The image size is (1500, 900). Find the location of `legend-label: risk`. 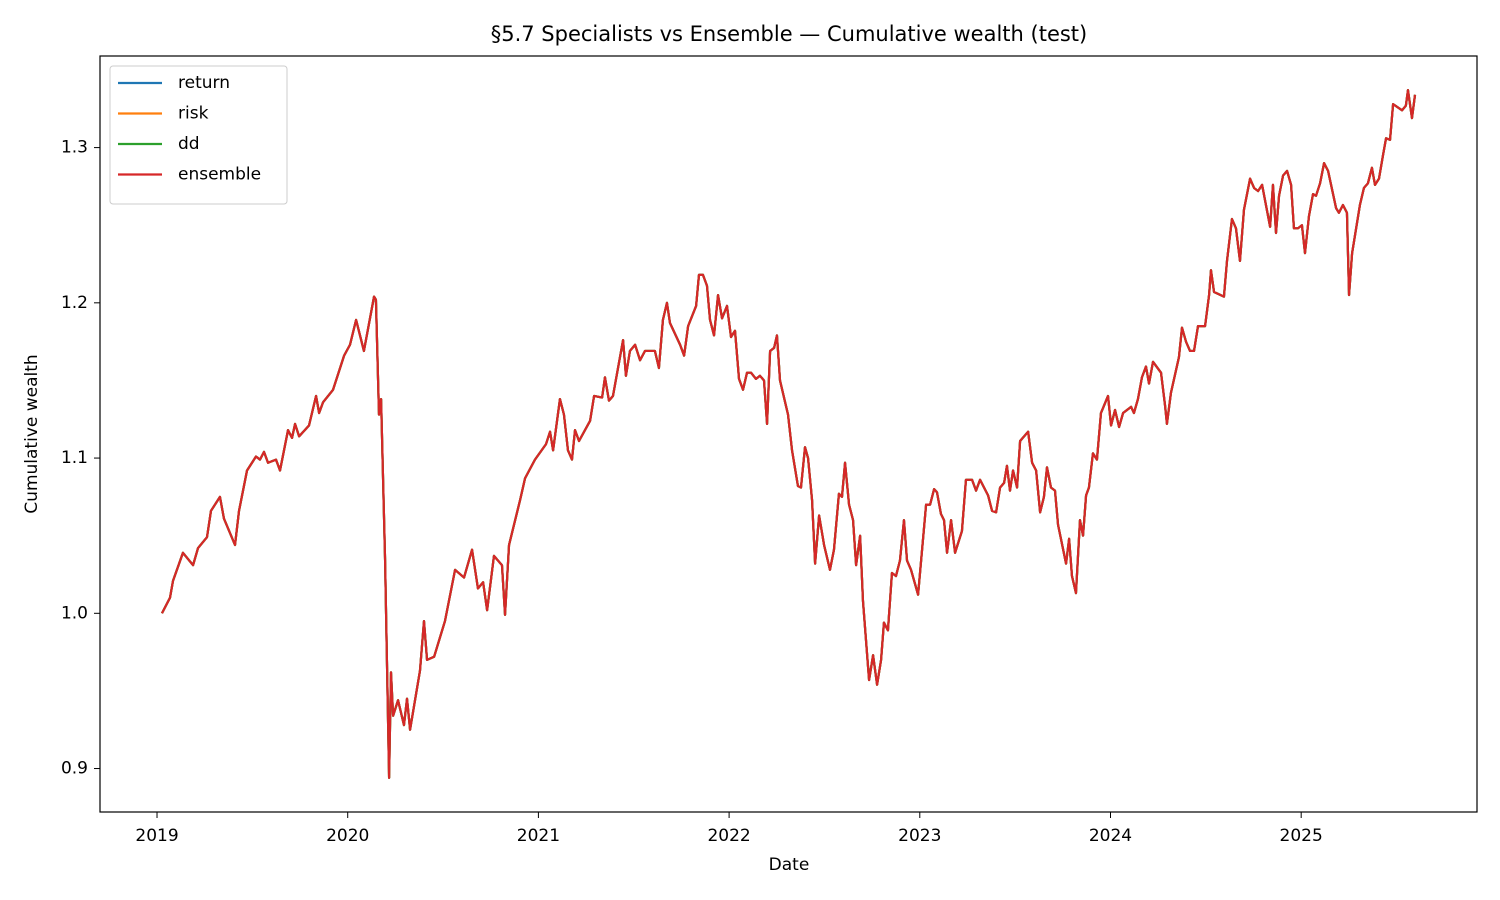

legend-label: risk is located at coordinates (193, 114).